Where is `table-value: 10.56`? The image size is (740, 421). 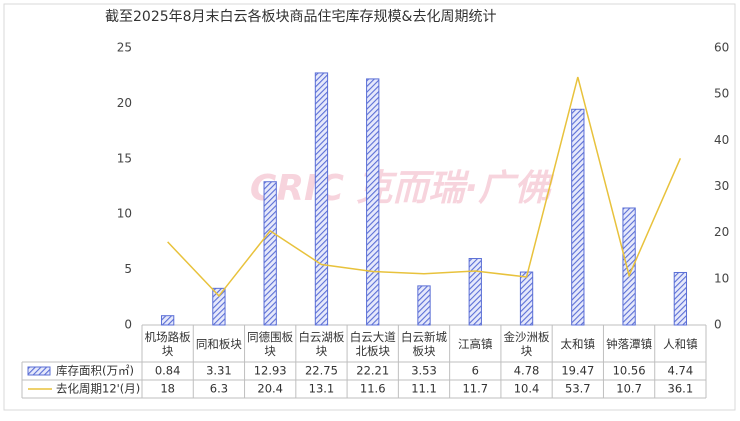 table-value: 10.56 is located at coordinates (629, 371).